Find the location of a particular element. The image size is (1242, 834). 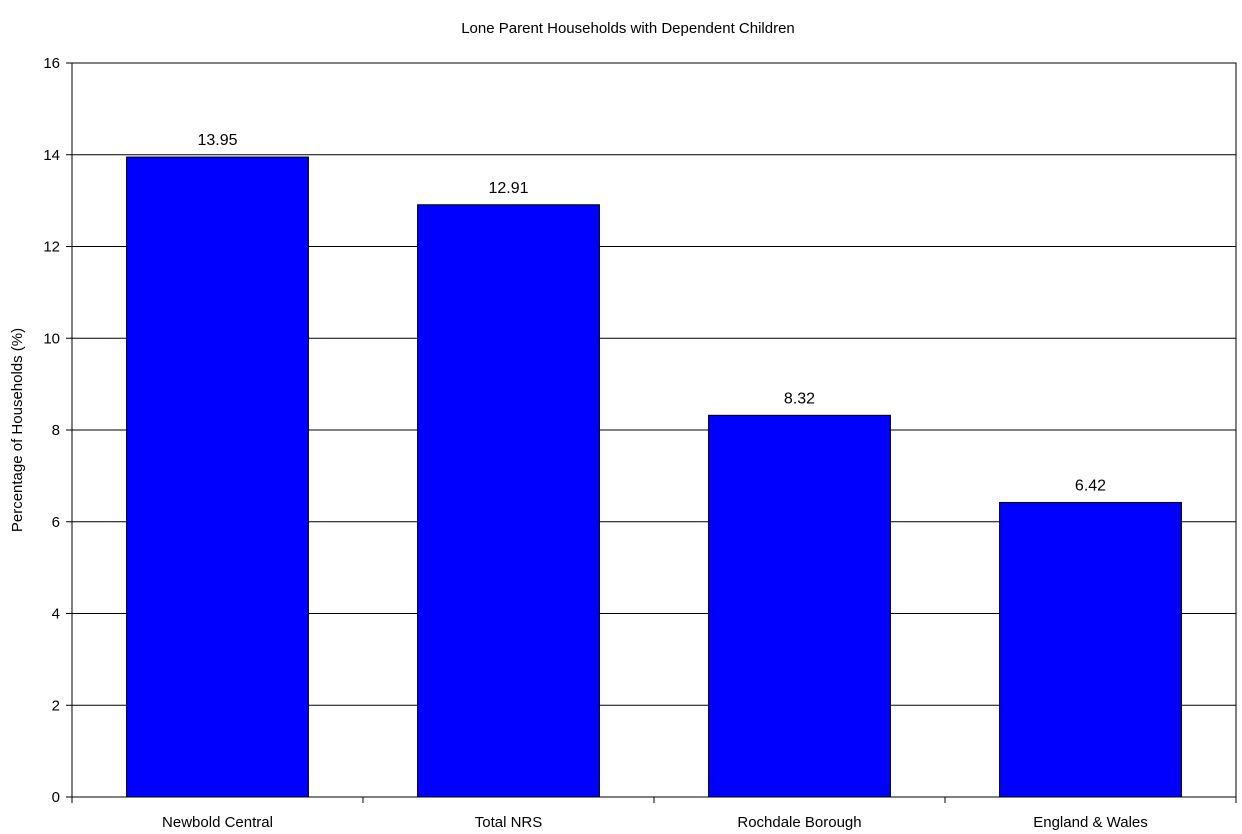

data-label: 13.95 is located at coordinates (217, 140).